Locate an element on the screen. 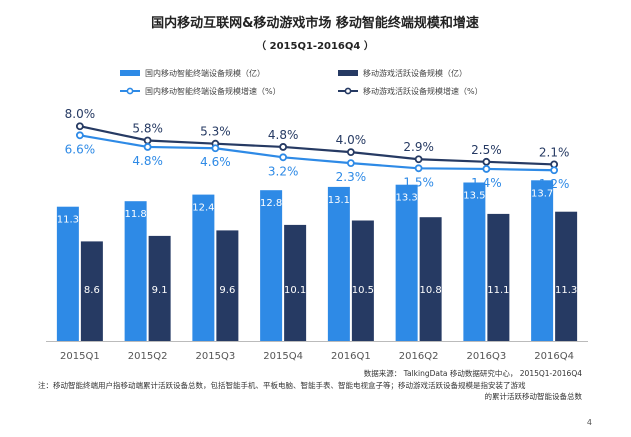  legend-swatch-game-line is located at coordinates (348, 91).